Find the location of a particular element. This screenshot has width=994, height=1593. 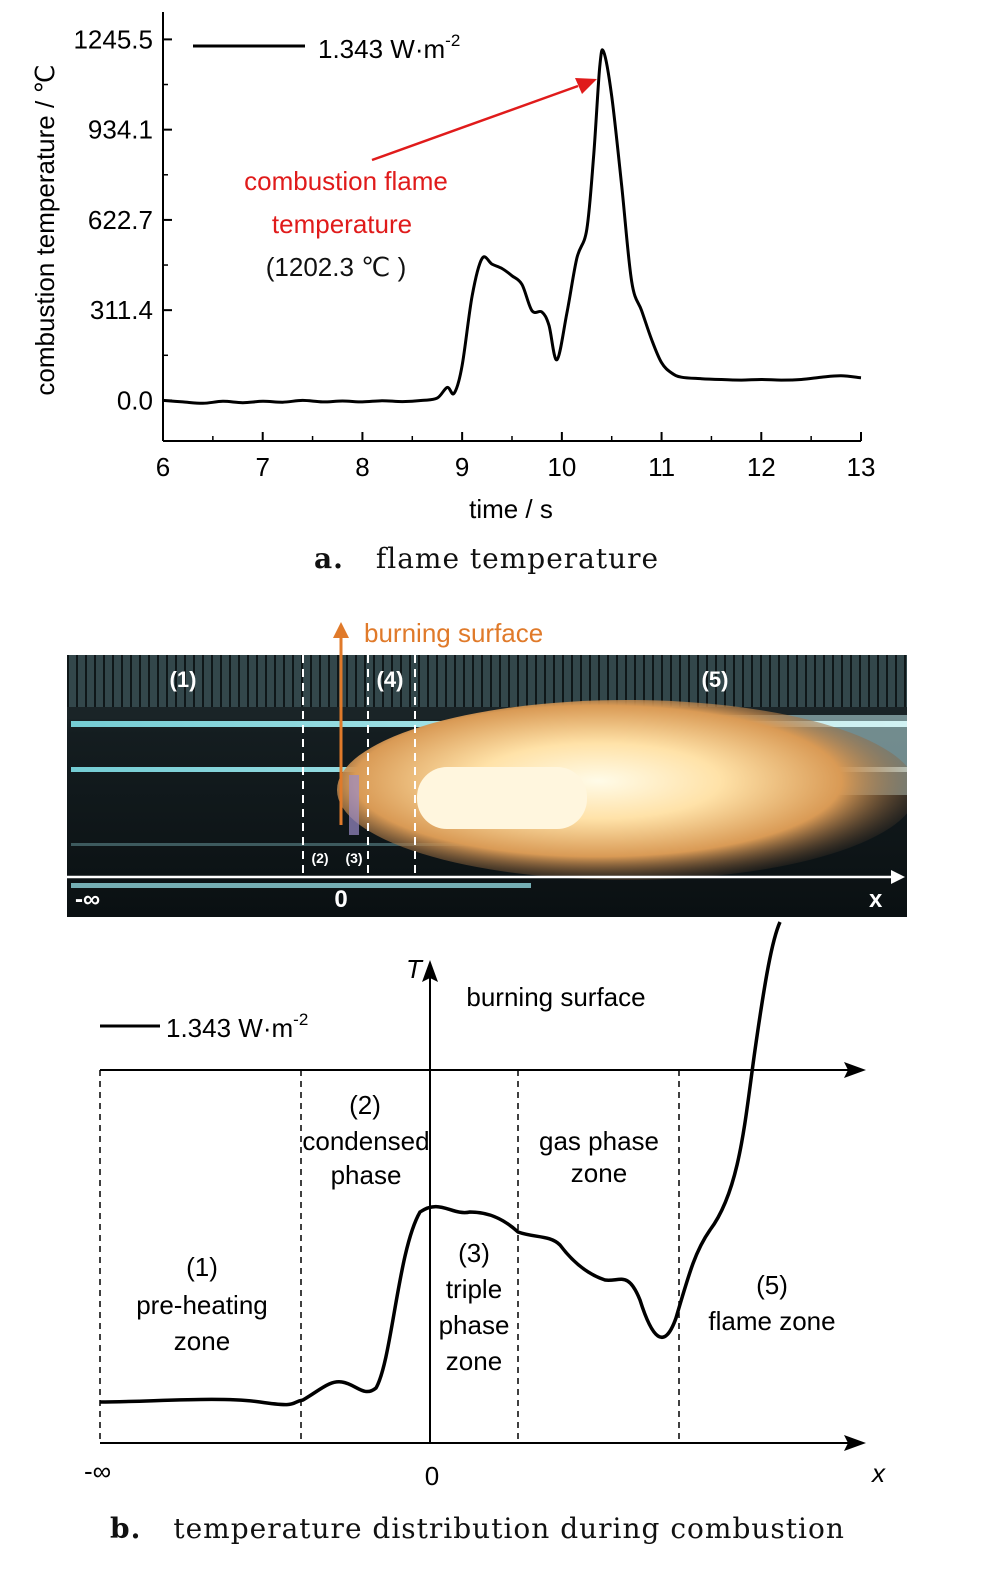

zone-5-number: (5) is located at coordinates (772, 1285).